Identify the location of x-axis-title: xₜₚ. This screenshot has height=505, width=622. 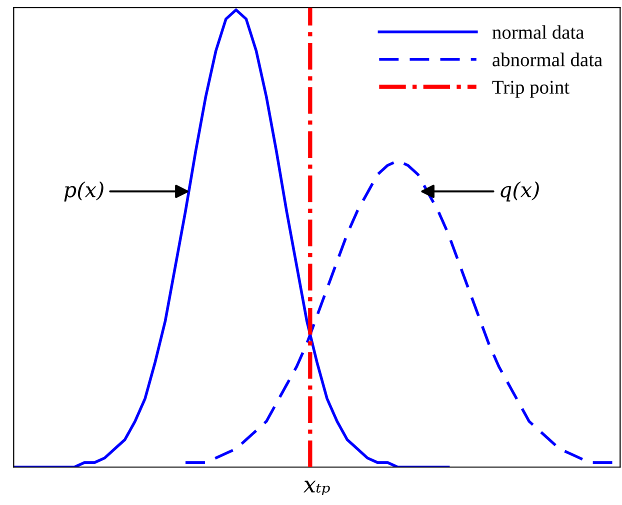
(317, 488).